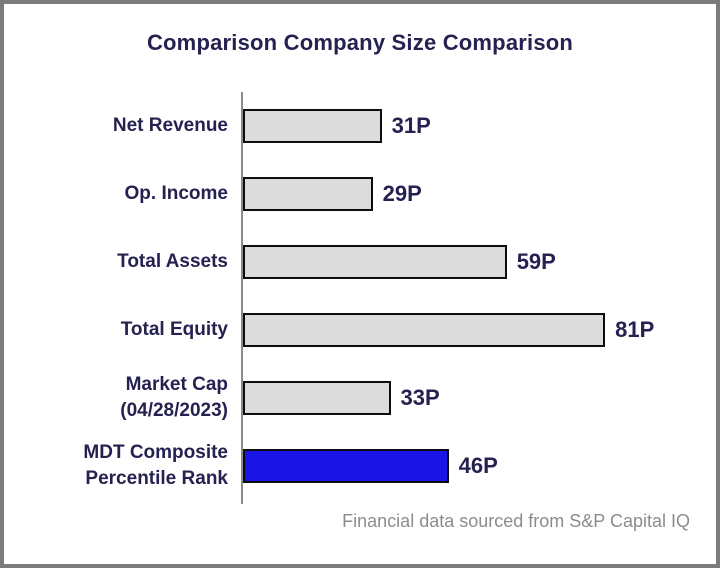 This screenshot has width=720, height=568. I want to click on chart-row: Market Cap (04/28/2023) 33P, so click(360, 398).